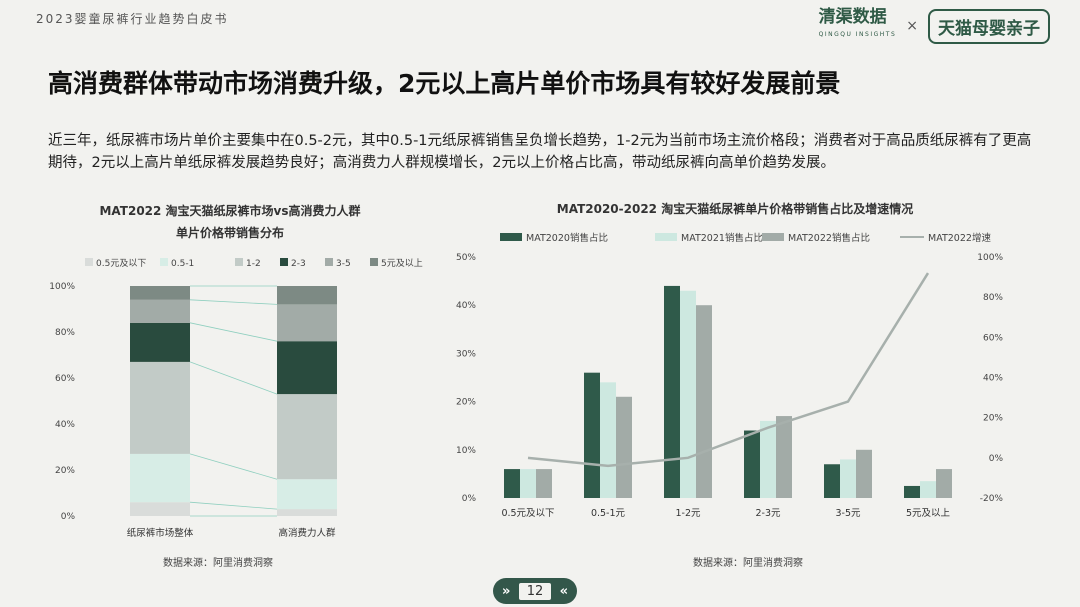 The height and width of the screenshot is (607, 1080). I want to click on y-left-tick-label: 0%, so click(469, 499).